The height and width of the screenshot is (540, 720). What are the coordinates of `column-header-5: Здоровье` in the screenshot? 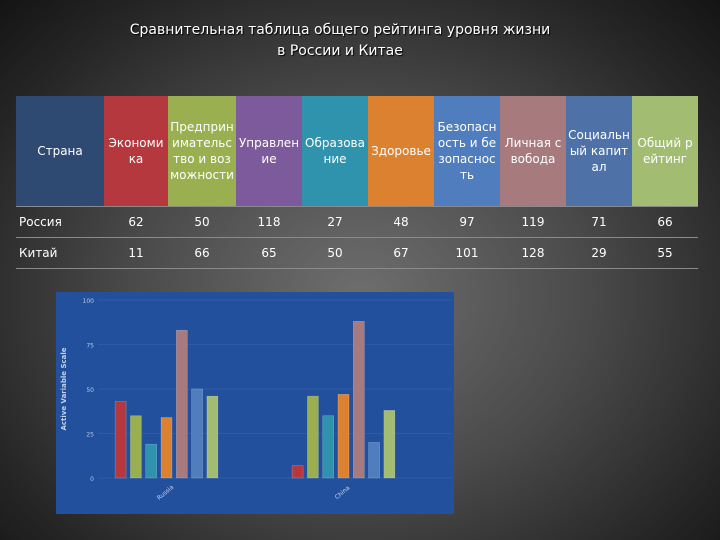 It's located at (401, 151).